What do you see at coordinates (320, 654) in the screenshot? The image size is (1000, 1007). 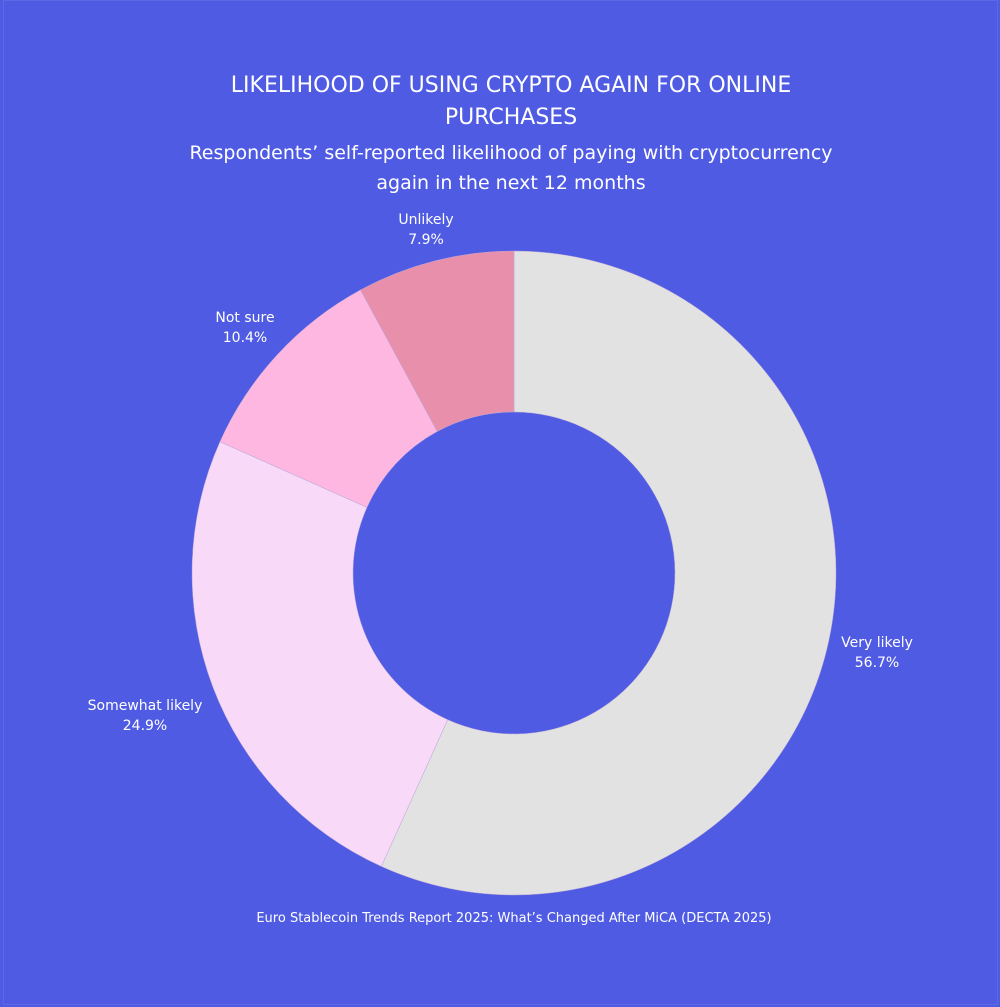 I see `slice-somewhat-likely` at bounding box center [320, 654].